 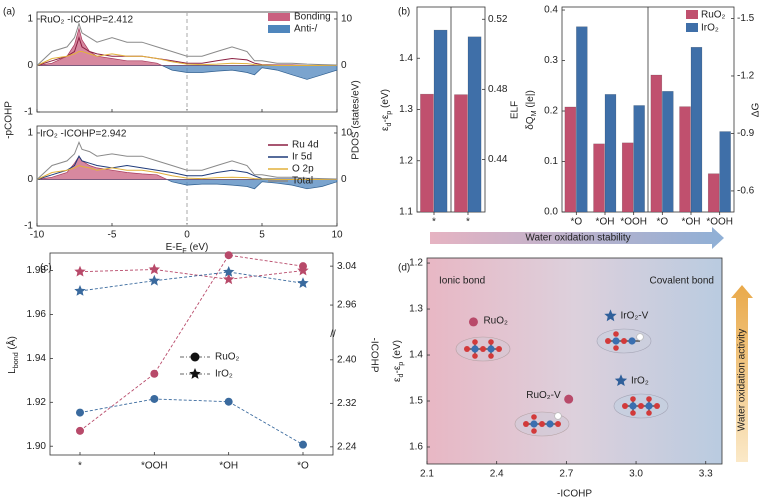 I want to click on y-tick-label: 0.1, so click(x=551, y=161).